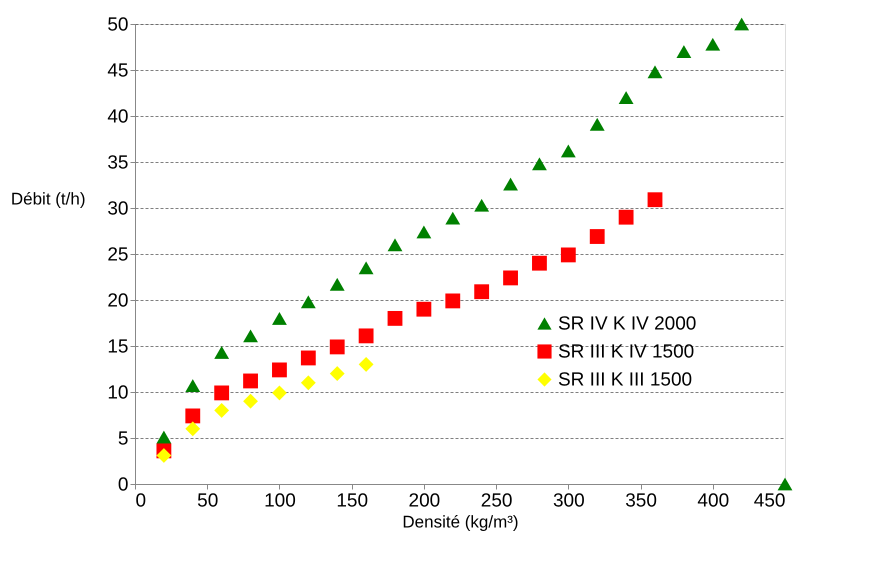  What do you see at coordinates (117, 393) in the screenshot?
I see `y-tick-label: 10` at bounding box center [117, 393].